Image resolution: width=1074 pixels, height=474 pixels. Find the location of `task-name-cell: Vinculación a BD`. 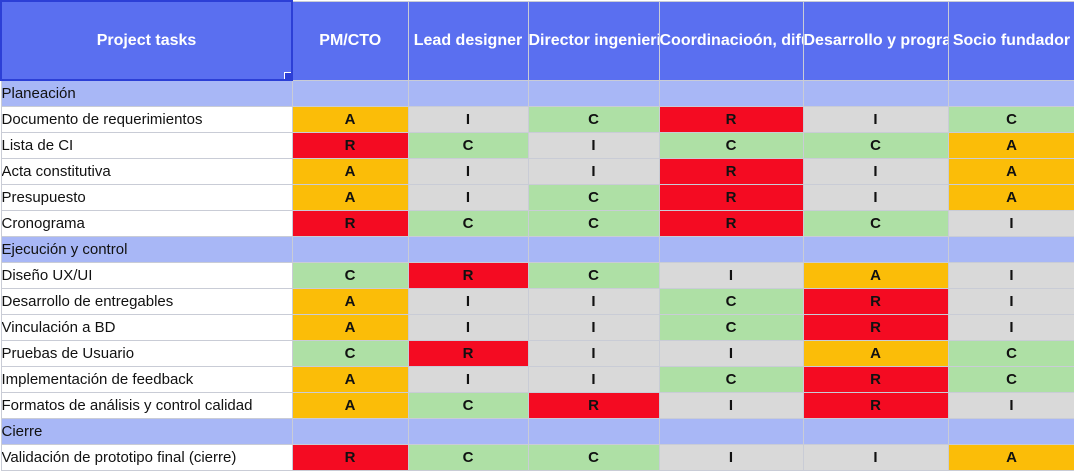

task-name-cell: Vinculación a BD is located at coordinates (146, 327).